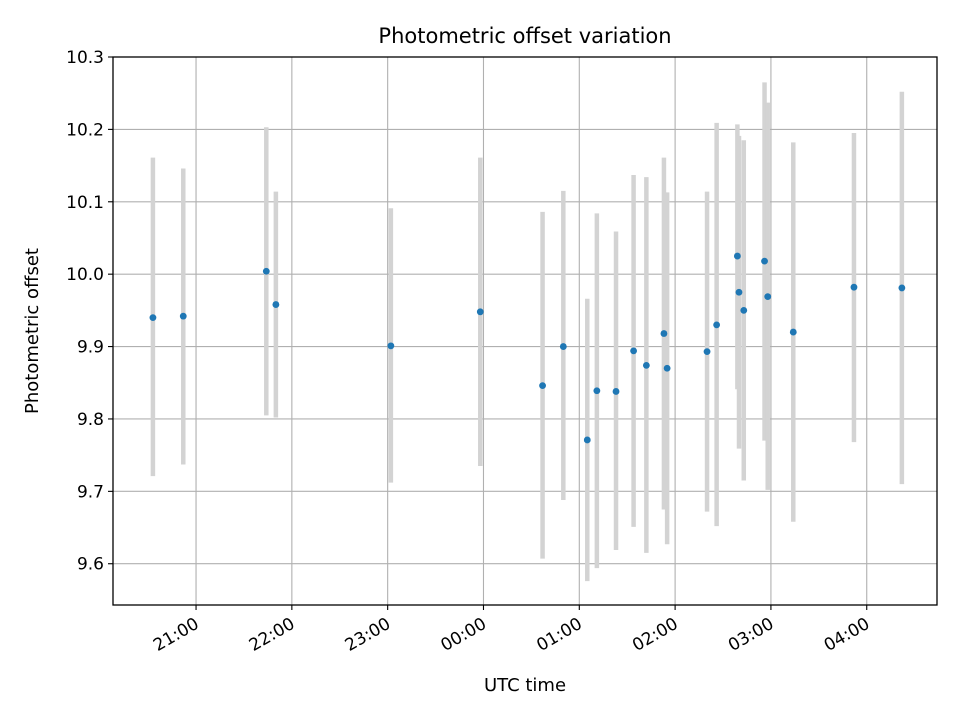  Describe the element at coordinates (85, 203) in the screenshot. I see `y-tick-label: 10.1` at that location.